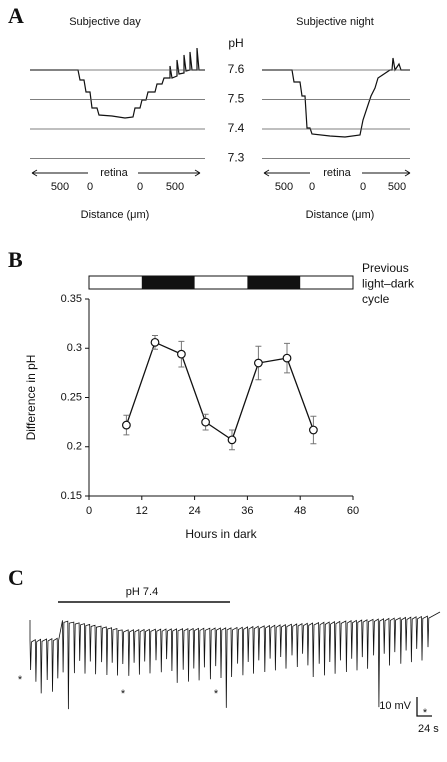 This screenshot has height=762, width=447. What do you see at coordinates (142, 511) in the screenshot?
I see `x-tick-label: 12` at bounding box center [142, 511].